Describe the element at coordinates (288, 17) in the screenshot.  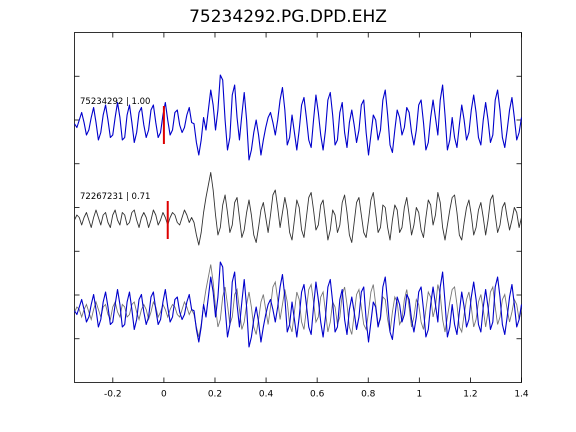
I see `chart-title: 75234292.PG.DPD.EHZ` at that location.